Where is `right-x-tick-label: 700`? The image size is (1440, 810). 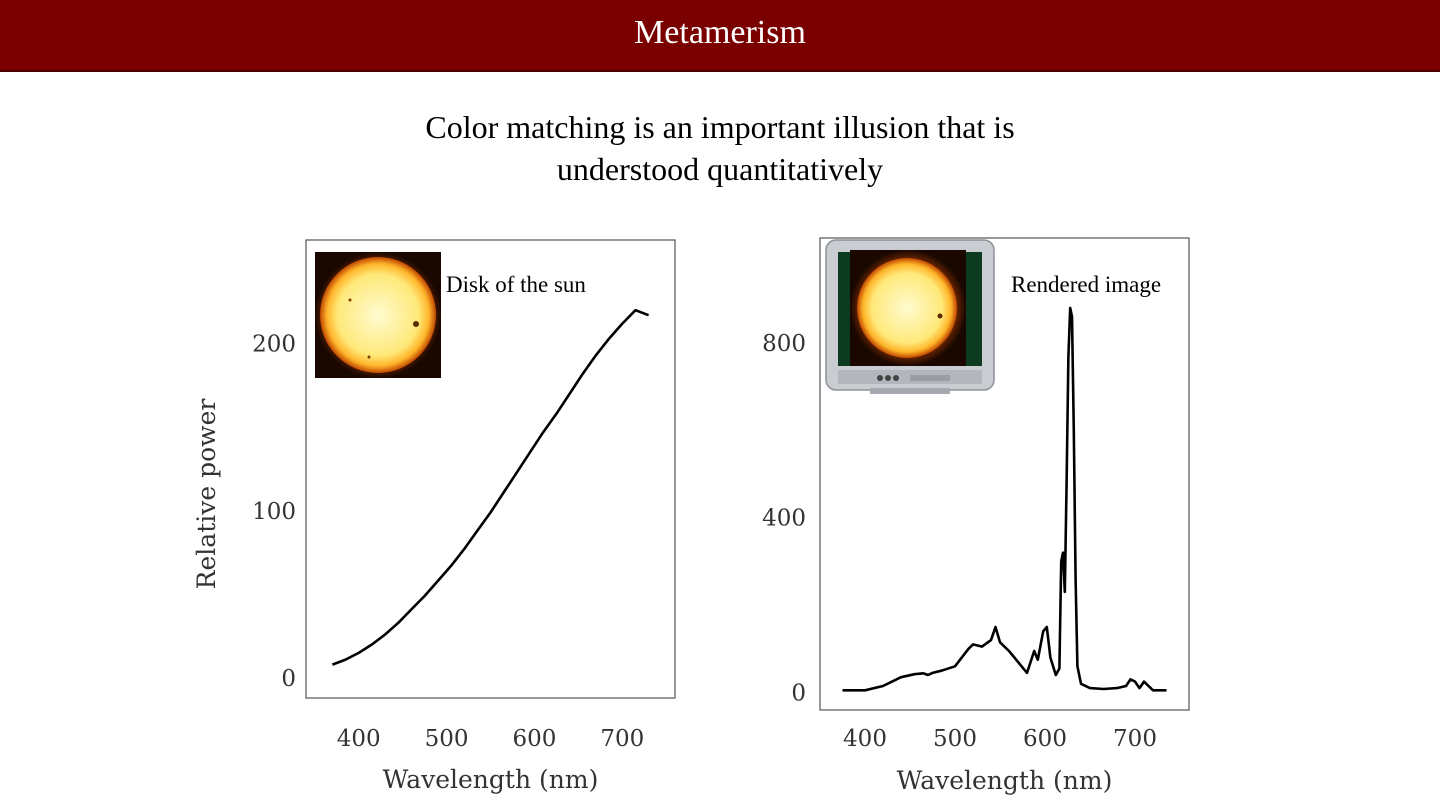
right-x-tick-label: 700 is located at coordinates (1135, 739).